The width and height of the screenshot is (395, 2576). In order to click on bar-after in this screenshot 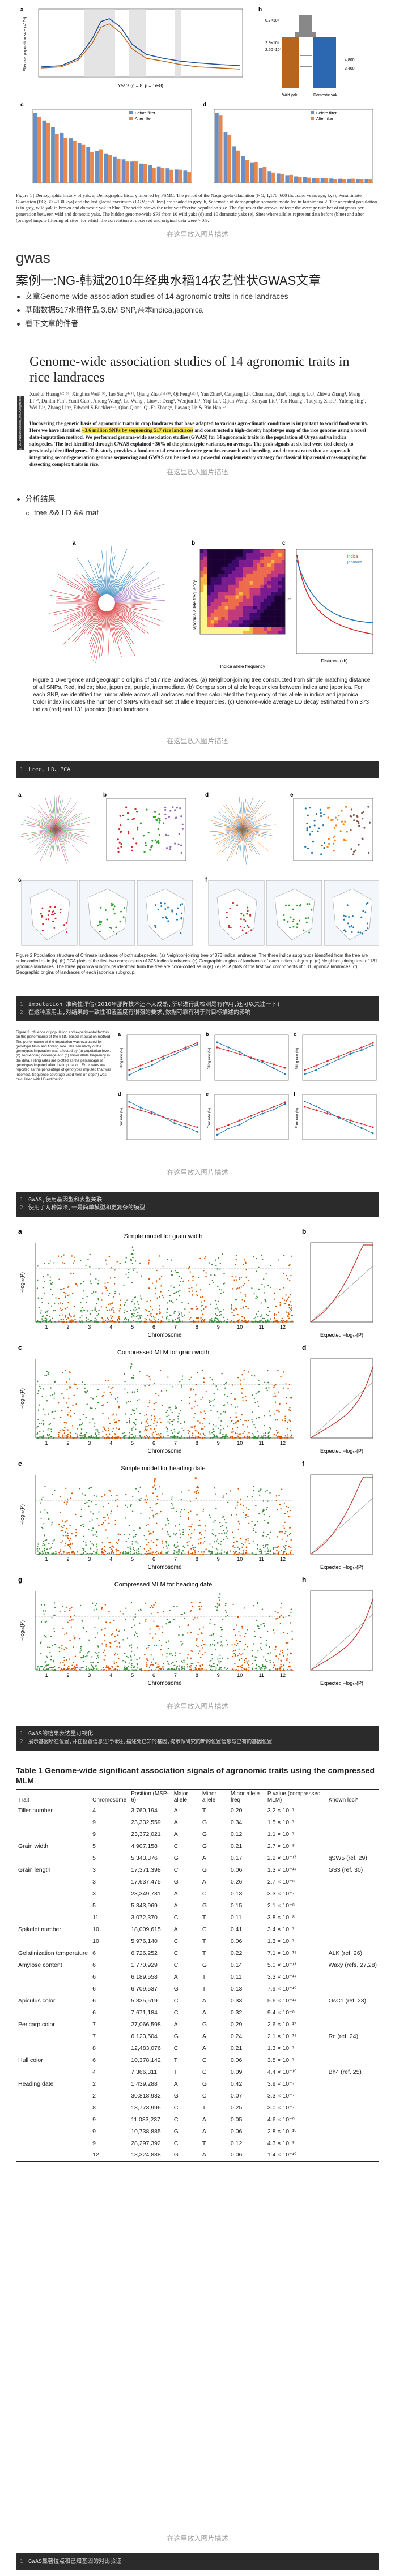, I will do `click(154, 175)`.